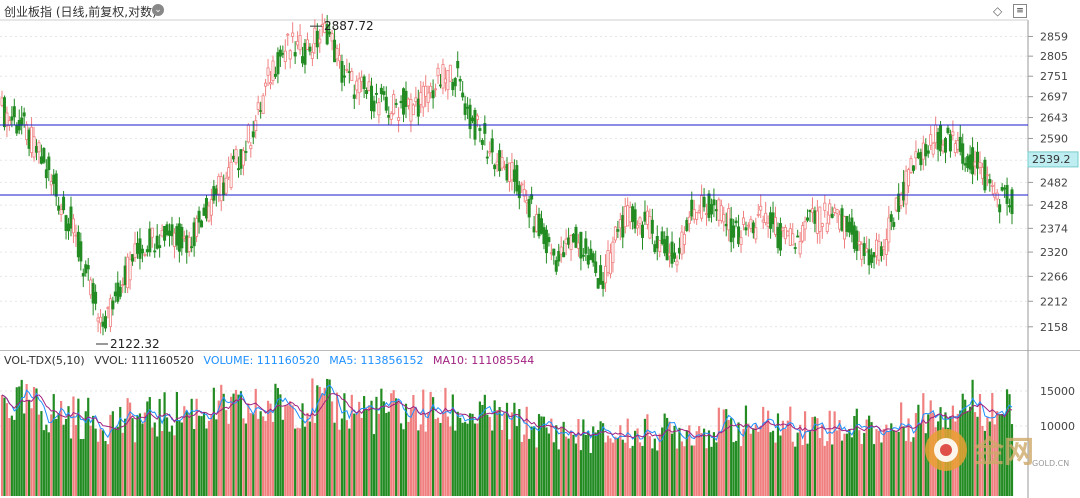 The height and width of the screenshot is (498, 1080). Describe the element at coordinates (507, 416) in the screenshot. I see `ma10-line` at that location.